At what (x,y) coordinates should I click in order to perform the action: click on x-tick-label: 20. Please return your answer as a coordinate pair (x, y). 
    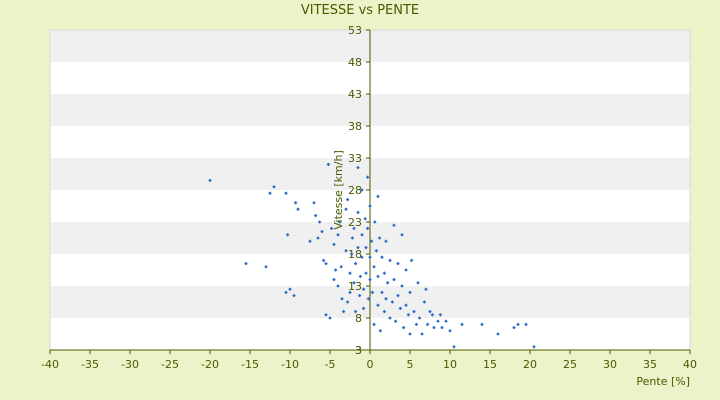
    Looking at the image, I should click on (530, 364).